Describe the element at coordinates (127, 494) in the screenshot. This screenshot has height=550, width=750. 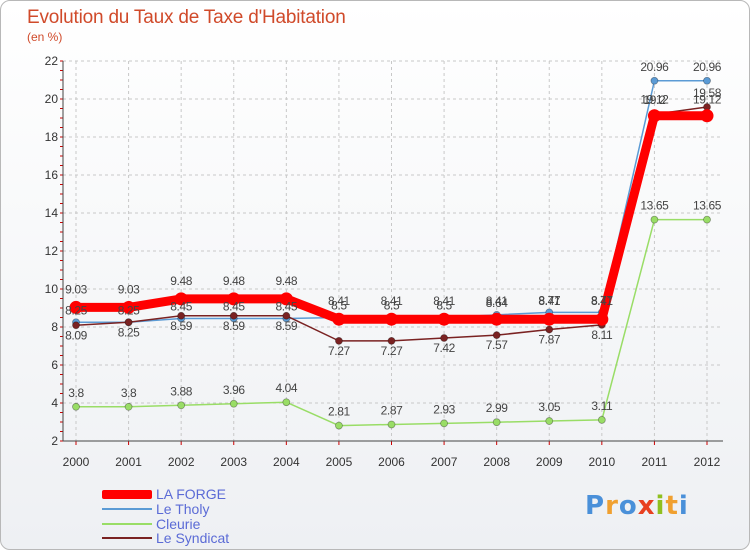
I see `legend-swatch-la-forge` at that location.